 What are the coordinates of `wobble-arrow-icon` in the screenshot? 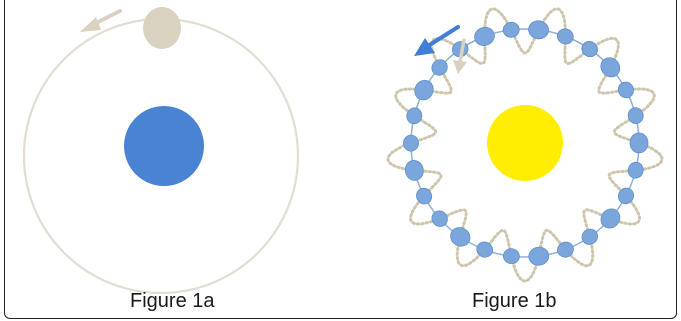 It's located at (460, 56).